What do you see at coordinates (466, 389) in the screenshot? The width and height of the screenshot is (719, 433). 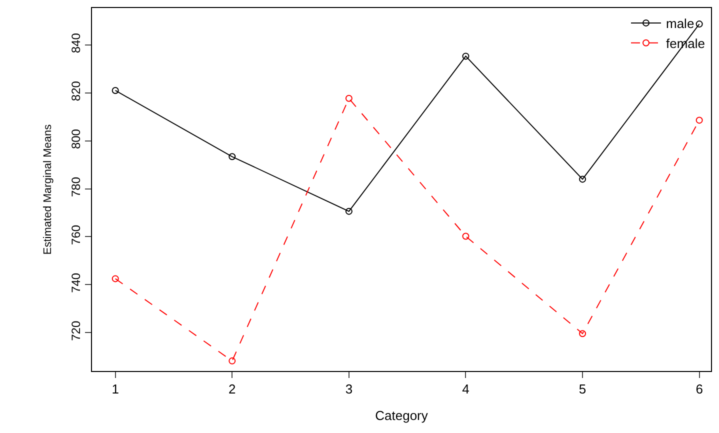 I see `x-tick-label: 4` at bounding box center [466, 389].